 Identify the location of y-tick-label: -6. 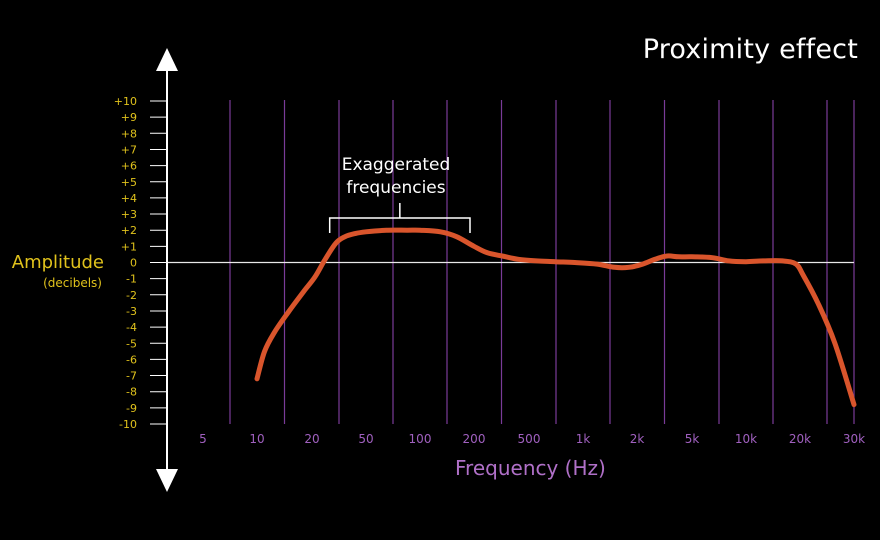
(131, 359).